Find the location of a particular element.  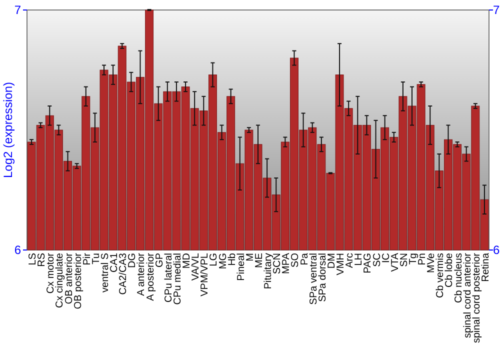

x-tick-label: M is located at coordinates (250, 257).